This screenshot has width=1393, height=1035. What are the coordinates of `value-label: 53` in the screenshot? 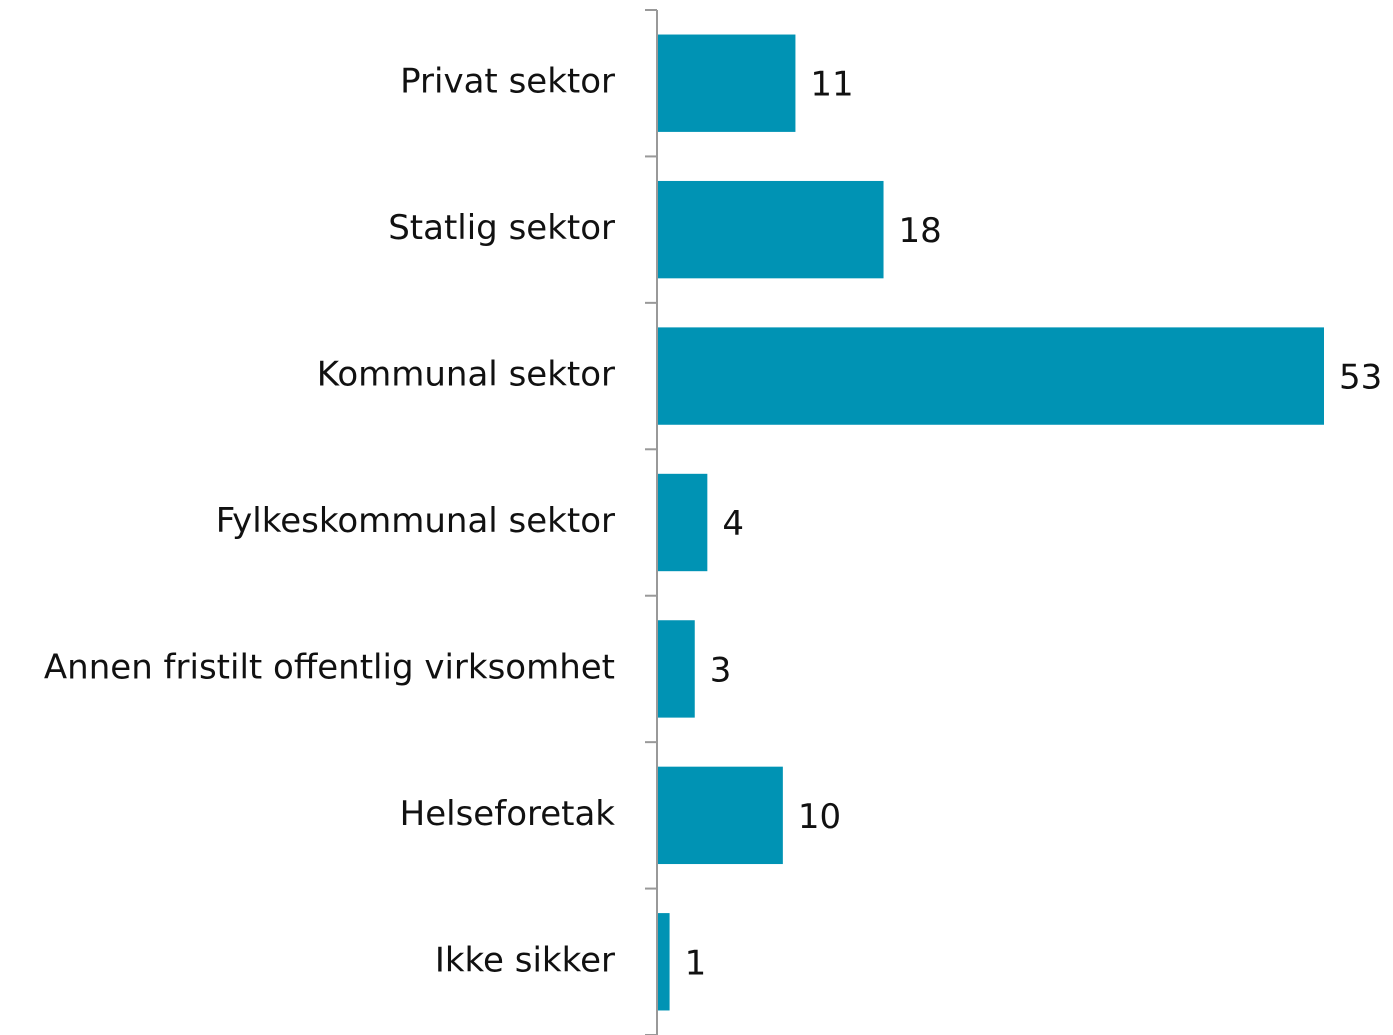 It's located at (1360, 378).